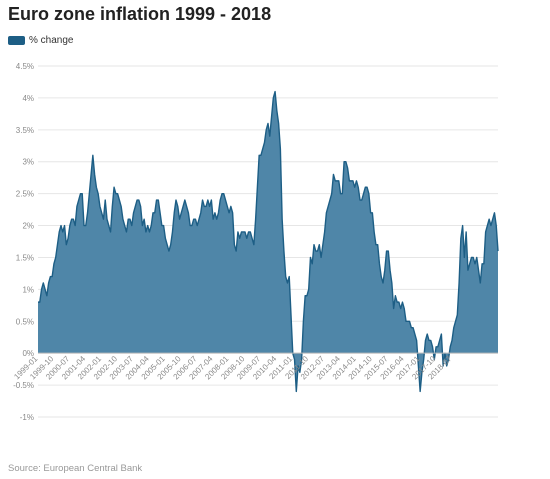 This screenshot has width=550, height=479. I want to click on y-tick-label: 0.5%, so click(25, 321).